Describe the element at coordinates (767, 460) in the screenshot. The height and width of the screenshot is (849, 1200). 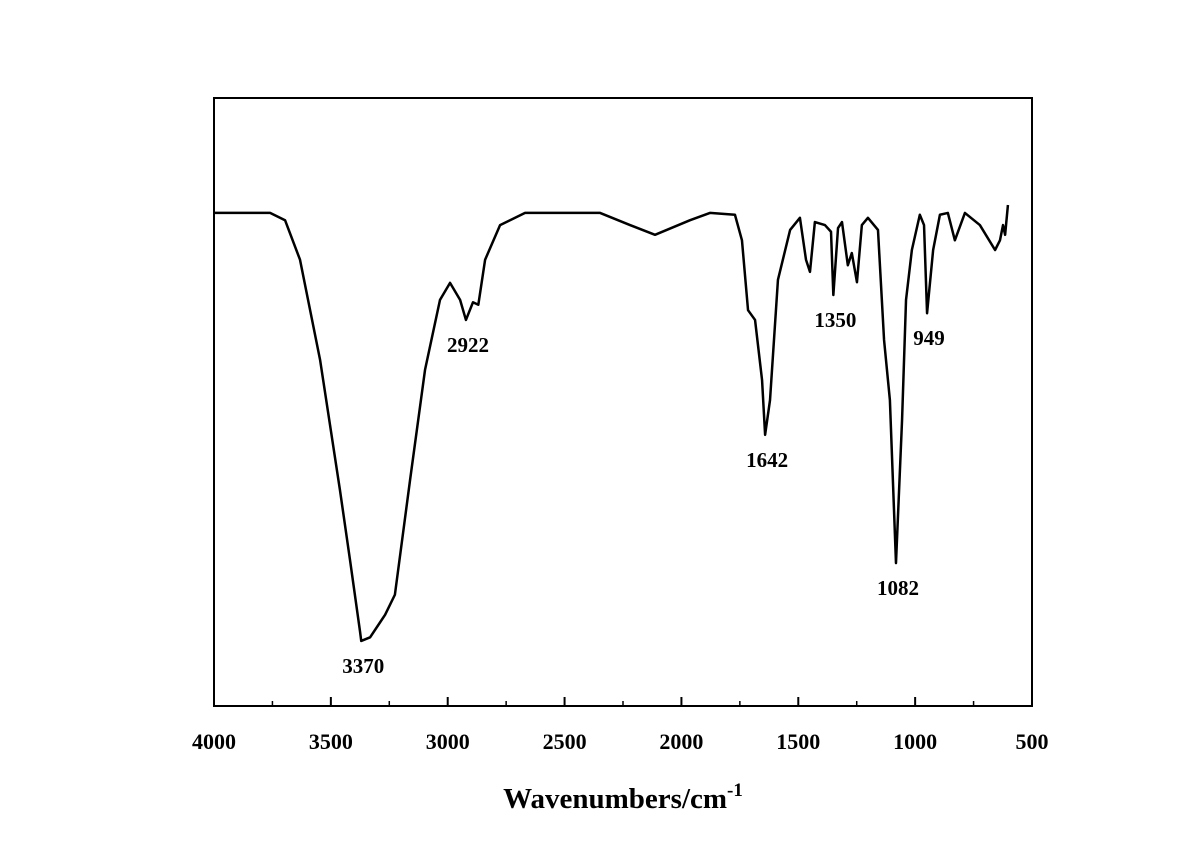
I see `peak-label: 1642` at that location.